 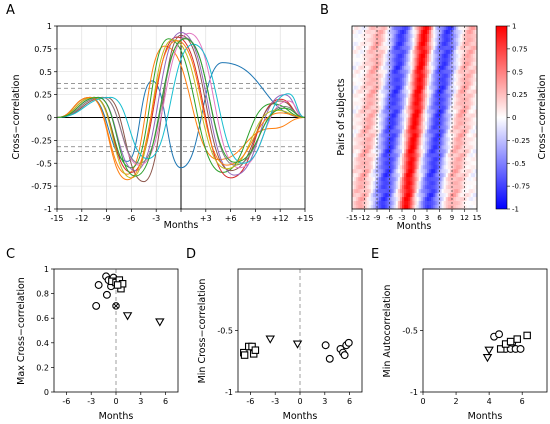 I want to click on panel-b-heatmap-cells, so click(x=415, y=118).